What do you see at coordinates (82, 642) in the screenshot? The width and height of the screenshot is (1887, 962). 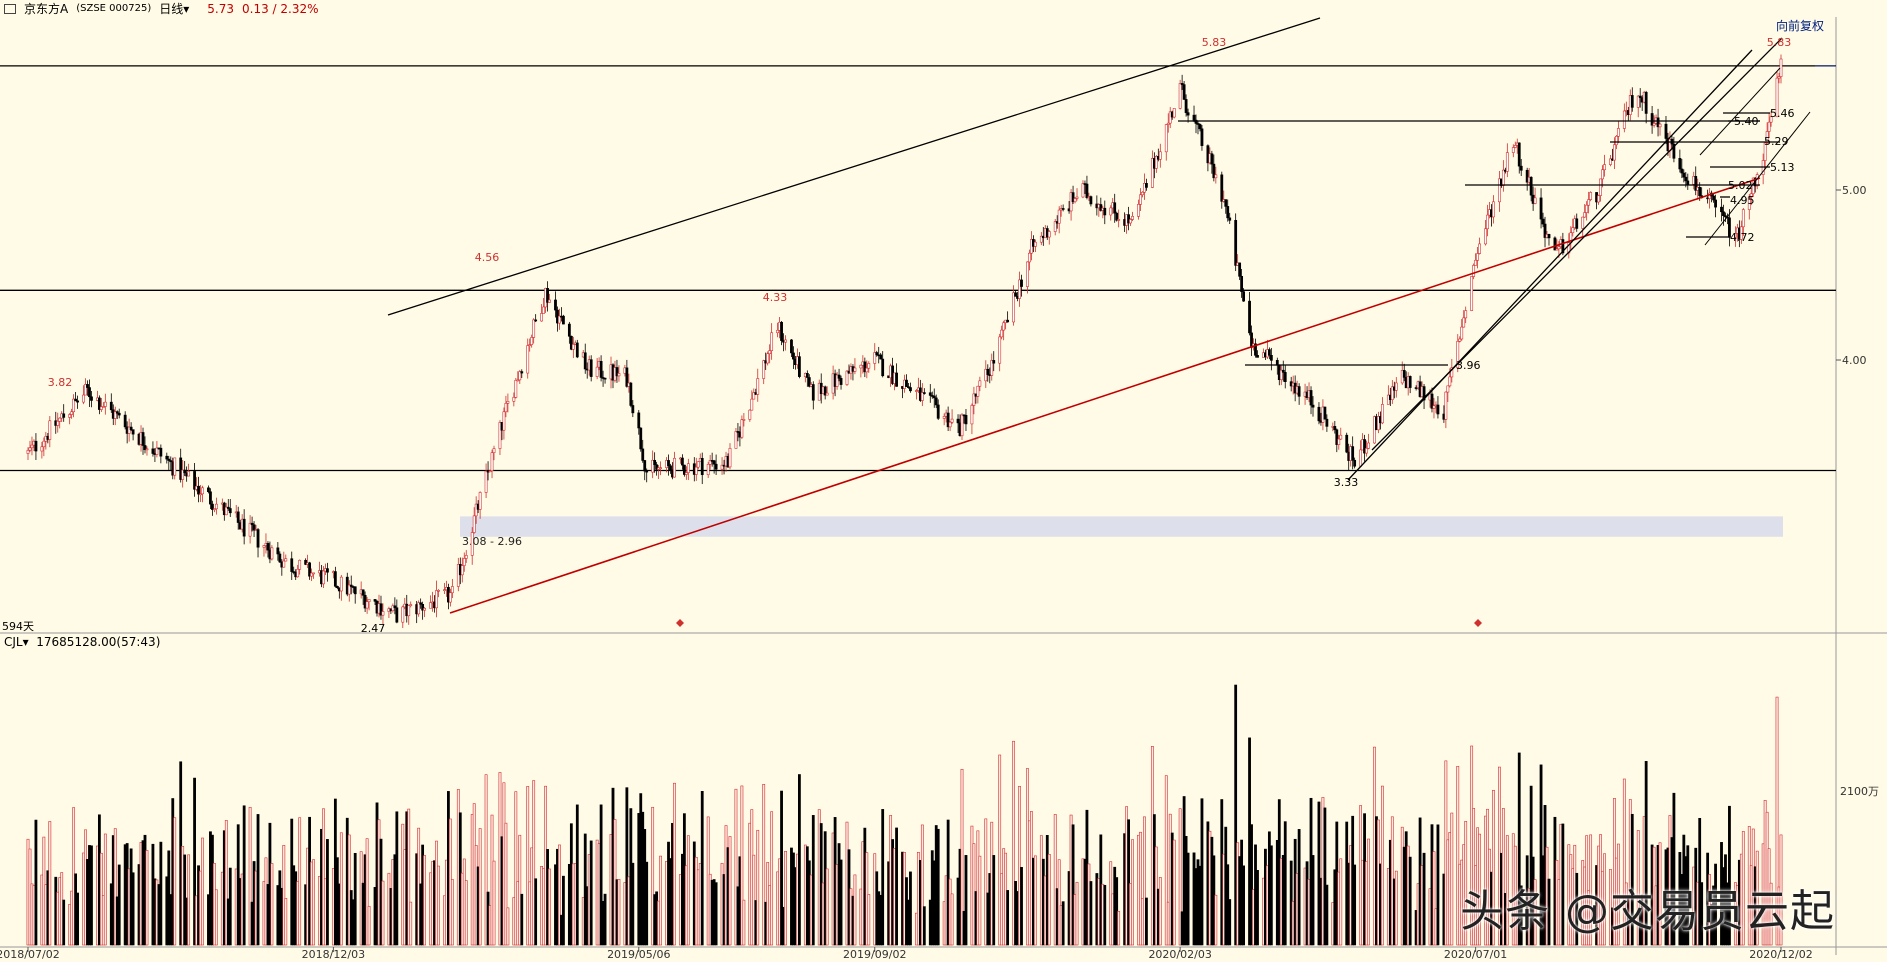 I see `volume-indicator-label: CJL▾ 17685128.00(57:43)` at bounding box center [82, 642].